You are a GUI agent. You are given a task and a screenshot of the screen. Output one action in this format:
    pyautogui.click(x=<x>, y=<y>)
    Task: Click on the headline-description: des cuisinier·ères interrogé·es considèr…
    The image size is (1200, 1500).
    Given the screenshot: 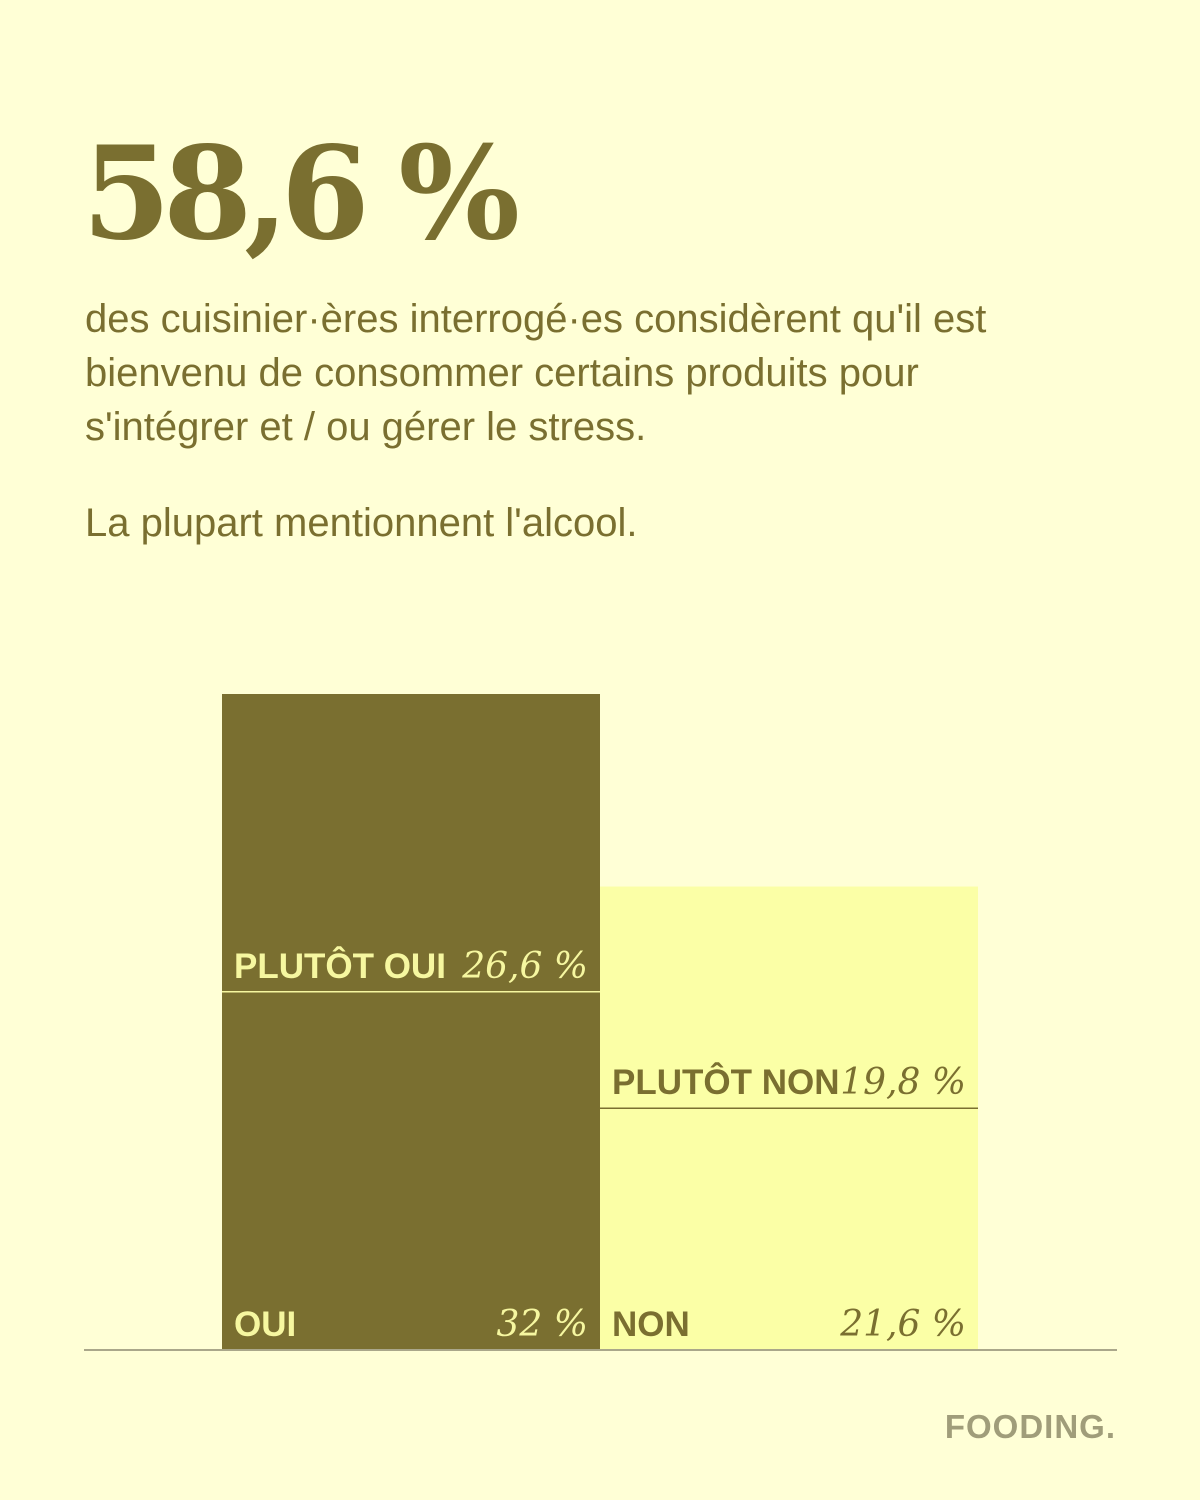 What is the action you would take?
    pyautogui.click(x=536, y=373)
    